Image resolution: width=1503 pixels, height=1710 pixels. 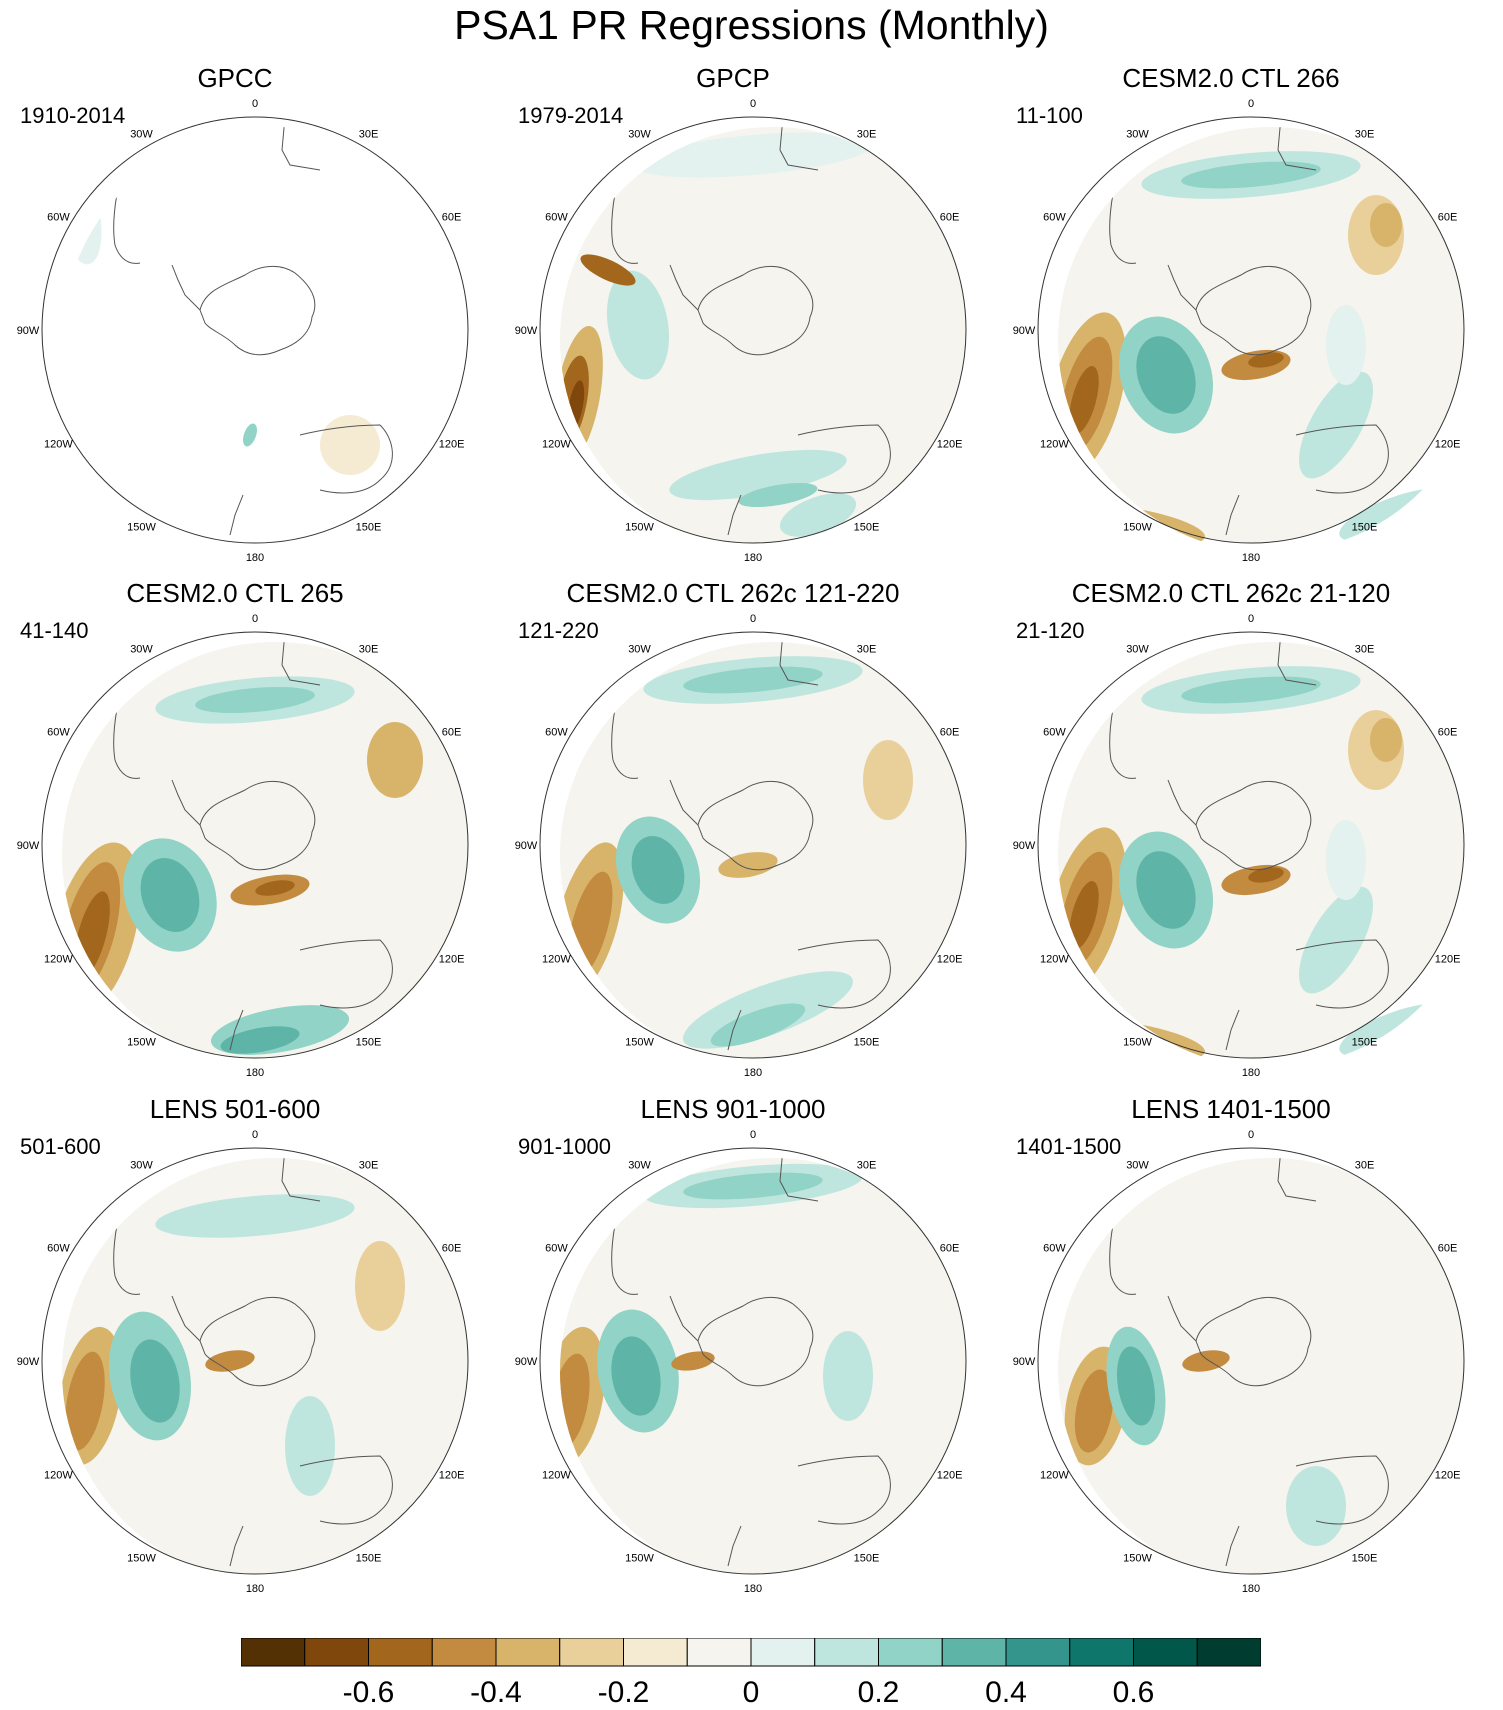 What do you see at coordinates (1137, 1043) in the screenshot?
I see `longitude-label: 150W` at bounding box center [1137, 1043].